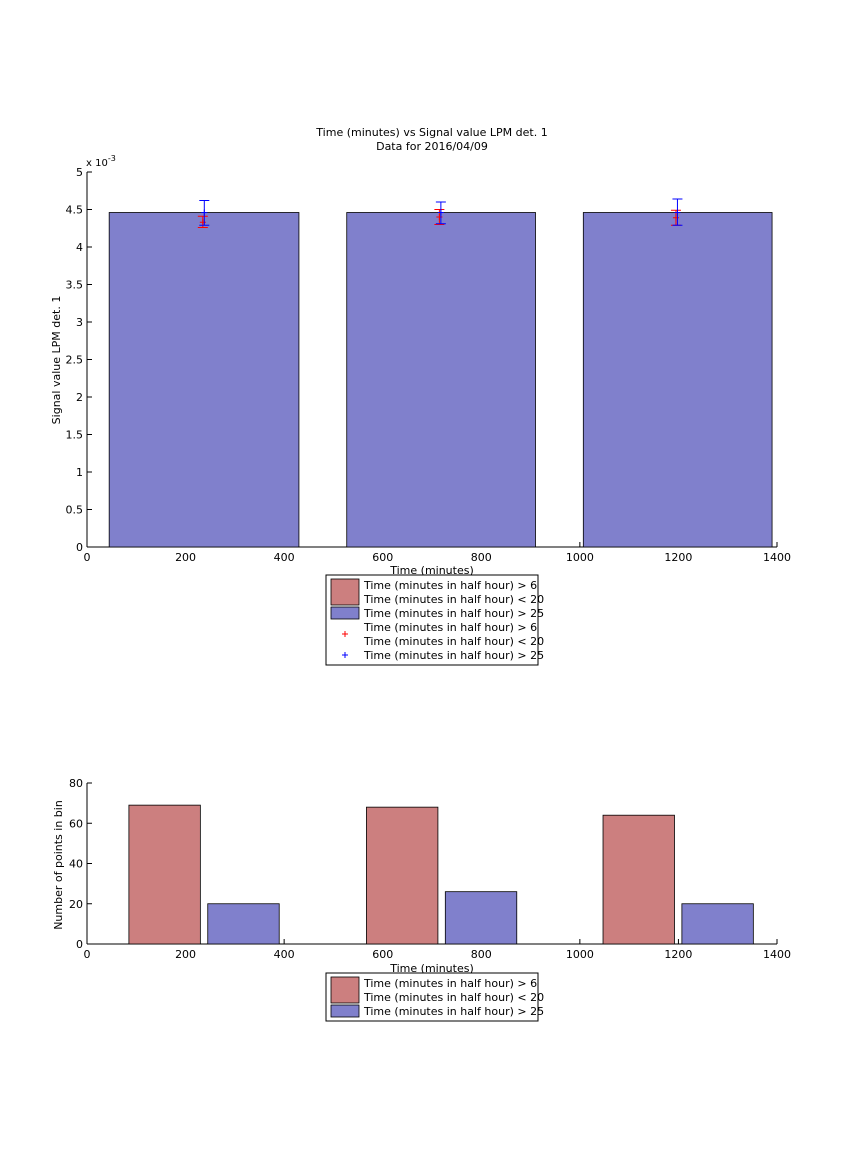 The width and height of the screenshot is (864, 1152). Describe the element at coordinates (284, 954) in the screenshot. I see `bottom-x-tick-label: 400` at that location.